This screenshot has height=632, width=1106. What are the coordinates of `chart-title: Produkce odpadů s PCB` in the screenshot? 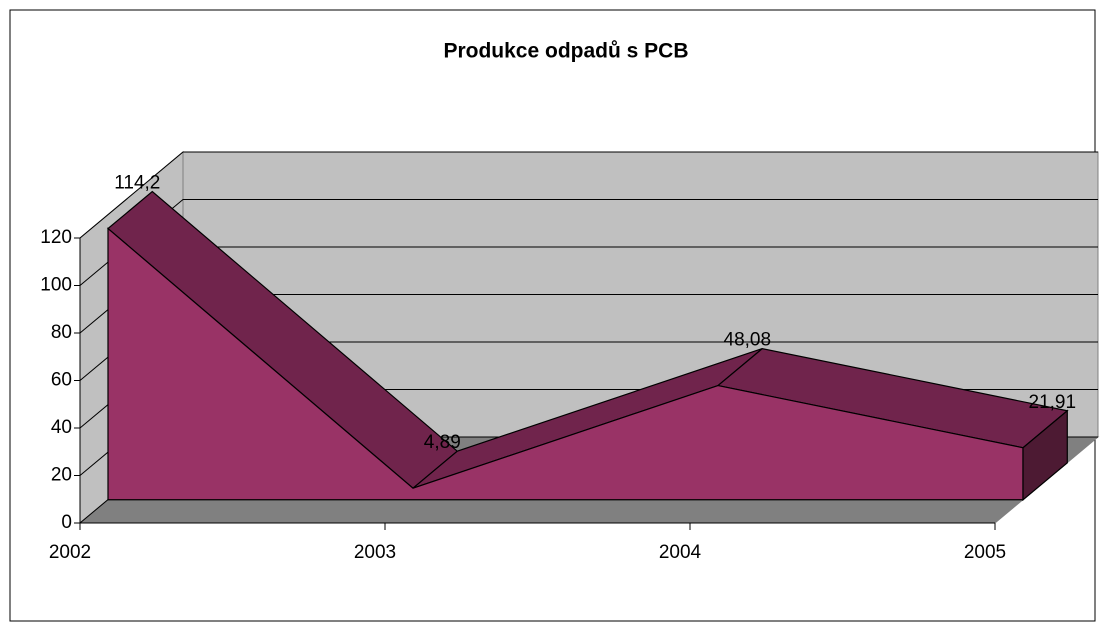 It's located at (565, 51).